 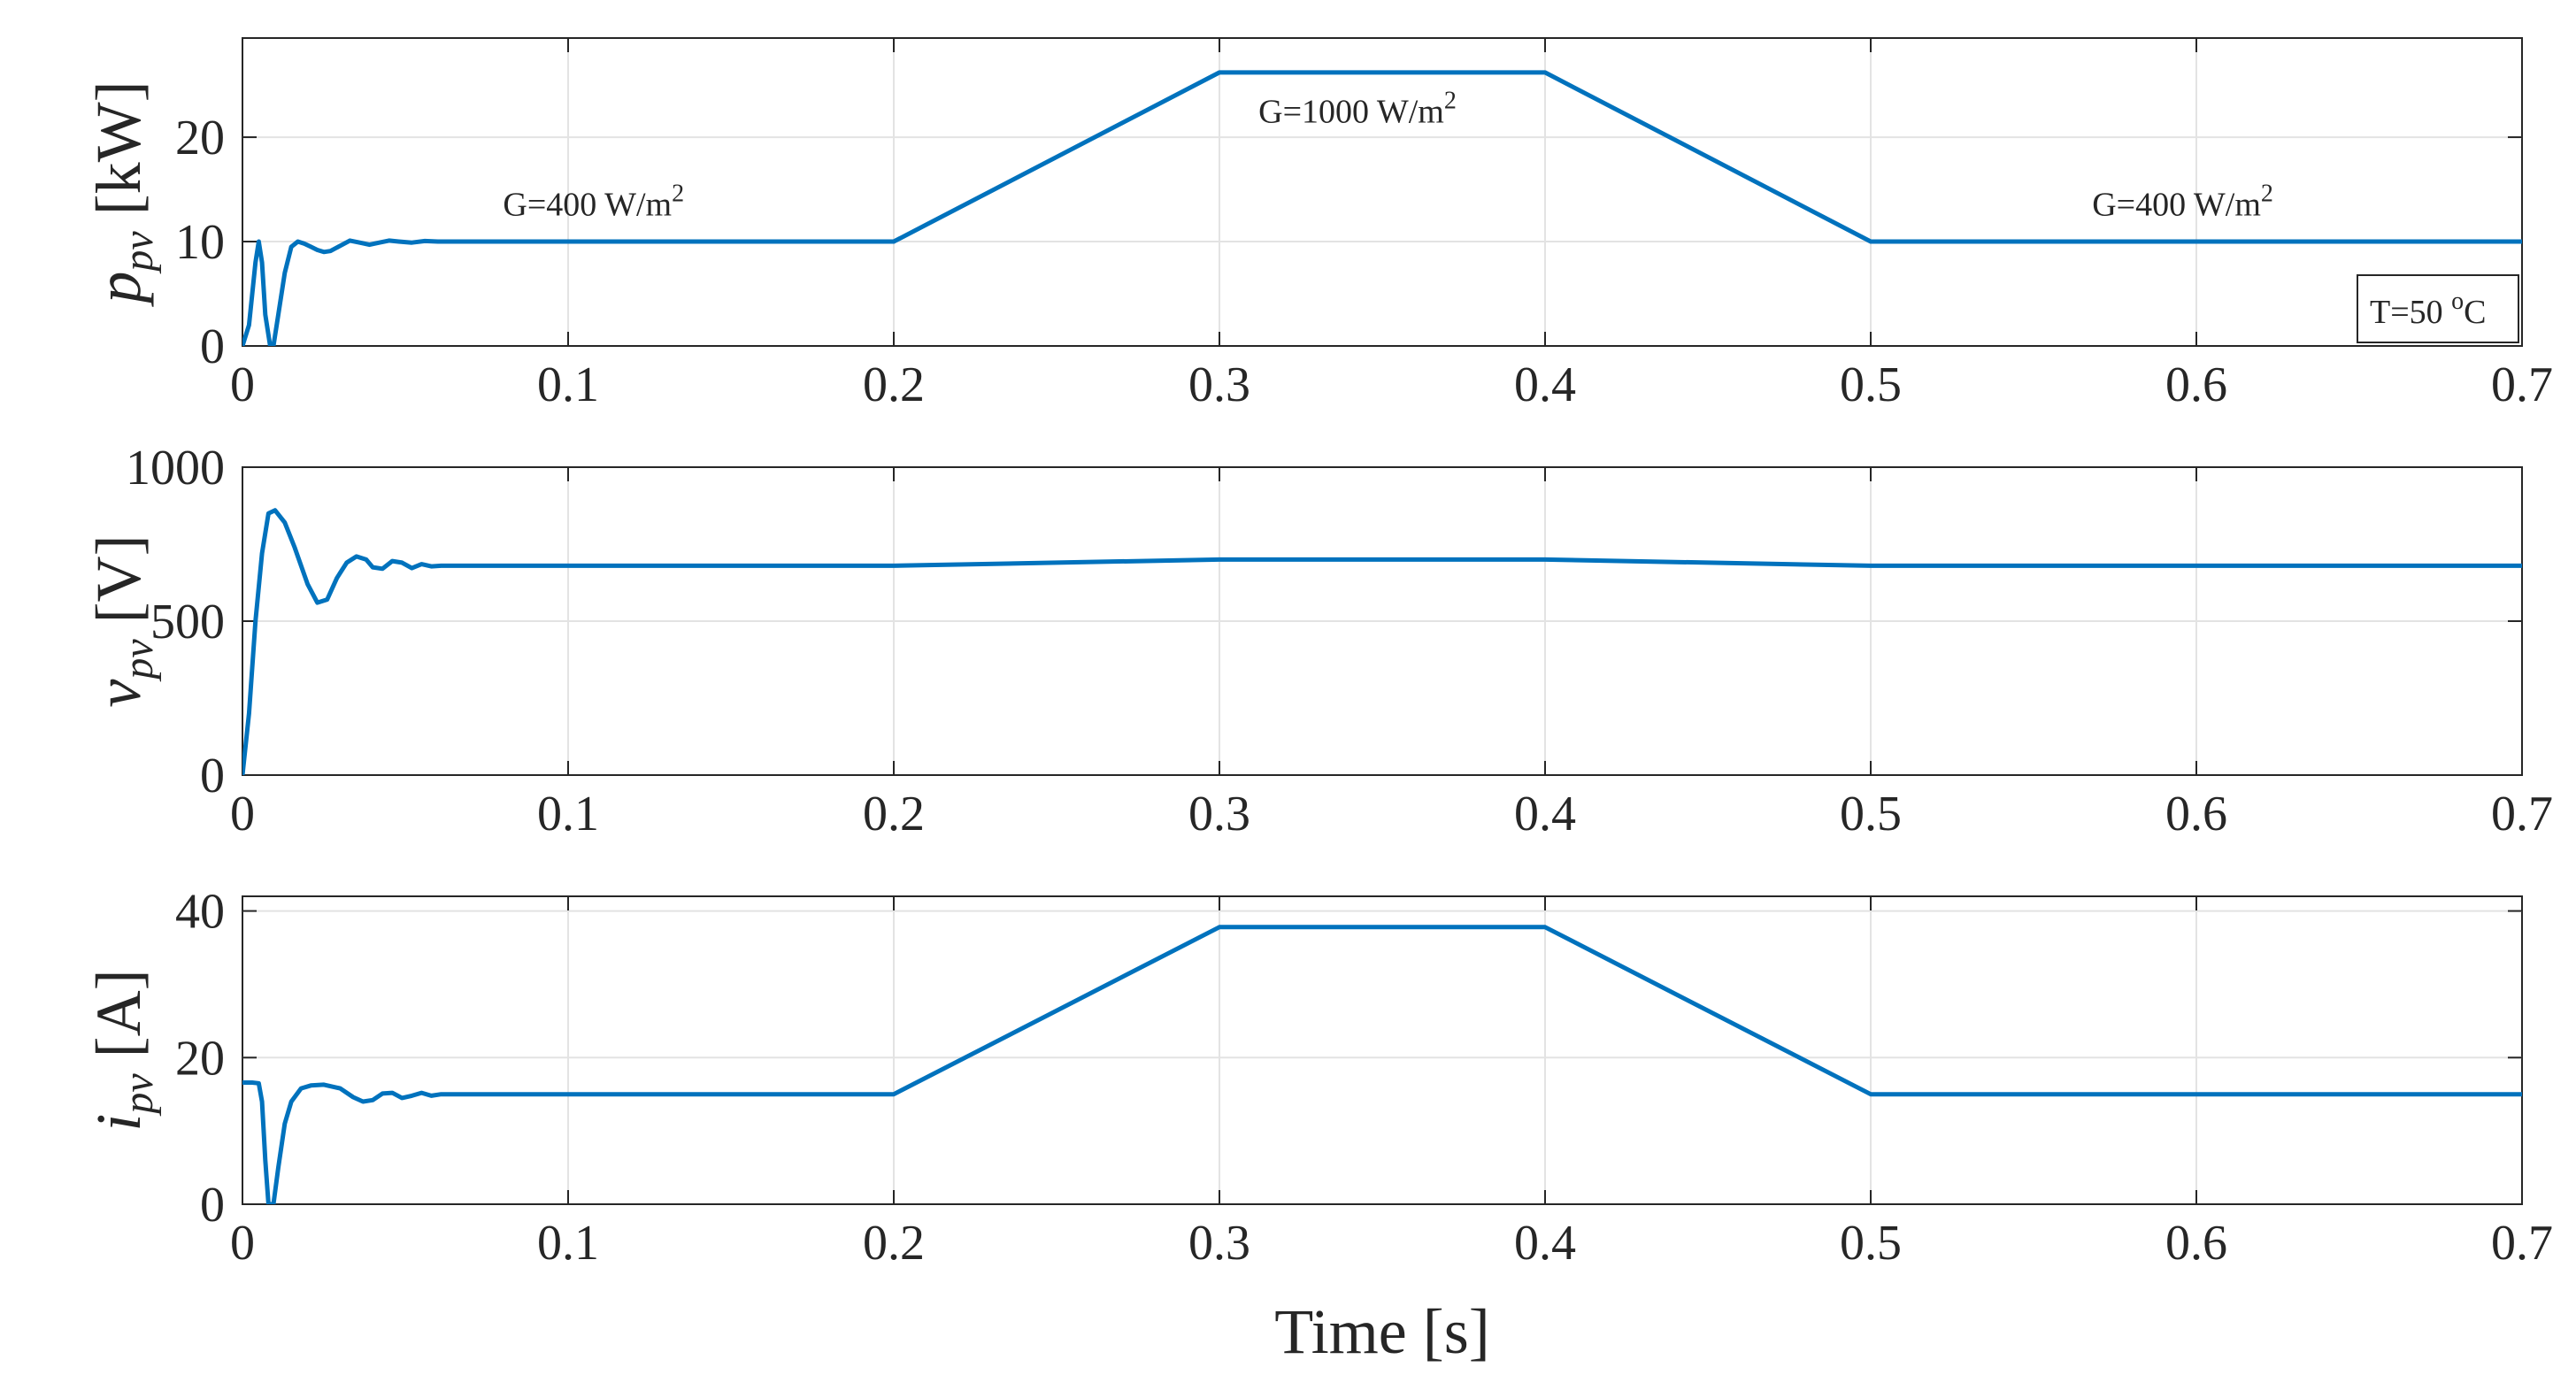 I want to click on legend-box, so click(x=2438, y=308).